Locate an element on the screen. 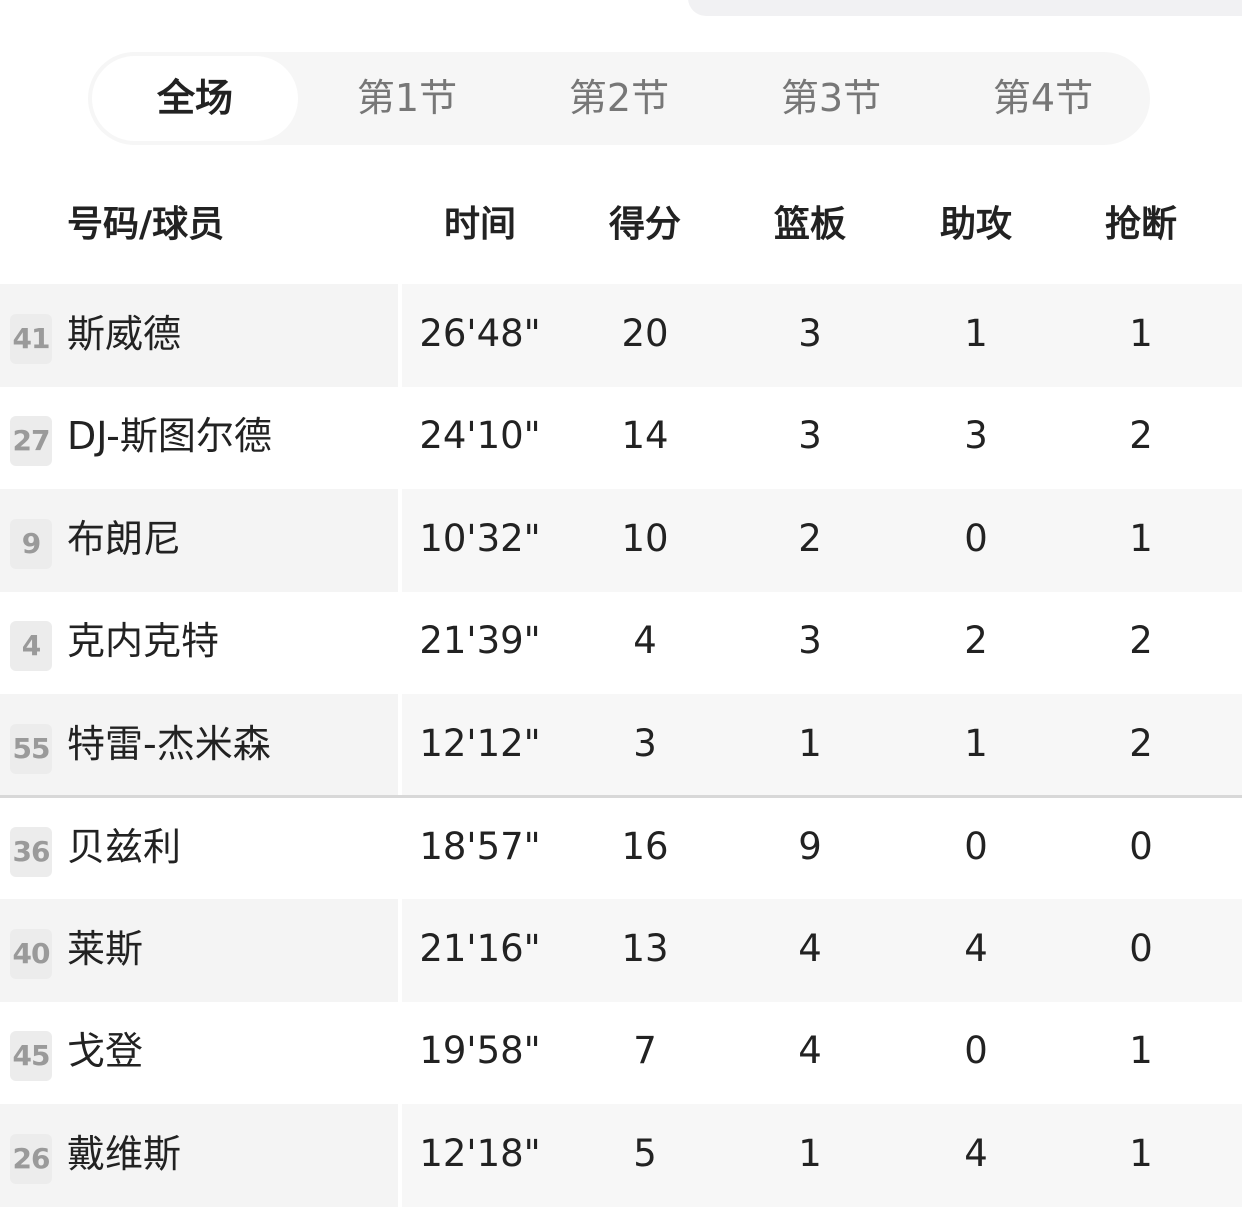 This screenshot has height=1207, width=1242. header-rebounds: 篮板 is located at coordinates (809, 224).